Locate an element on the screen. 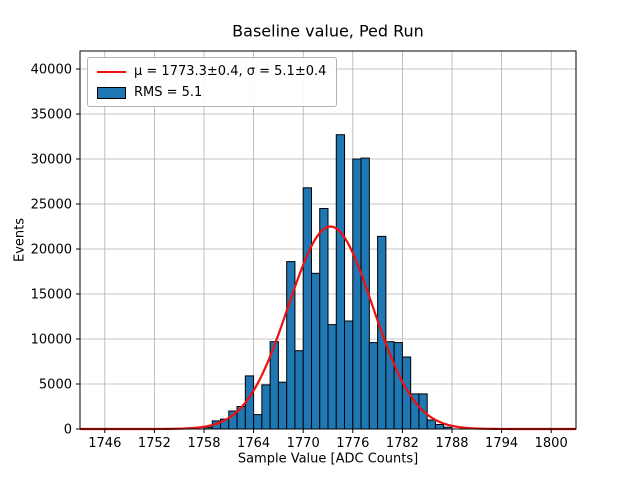 The width and height of the screenshot is (640, 480). x-tick-label: 1794 is located at coordinates (501, 443).